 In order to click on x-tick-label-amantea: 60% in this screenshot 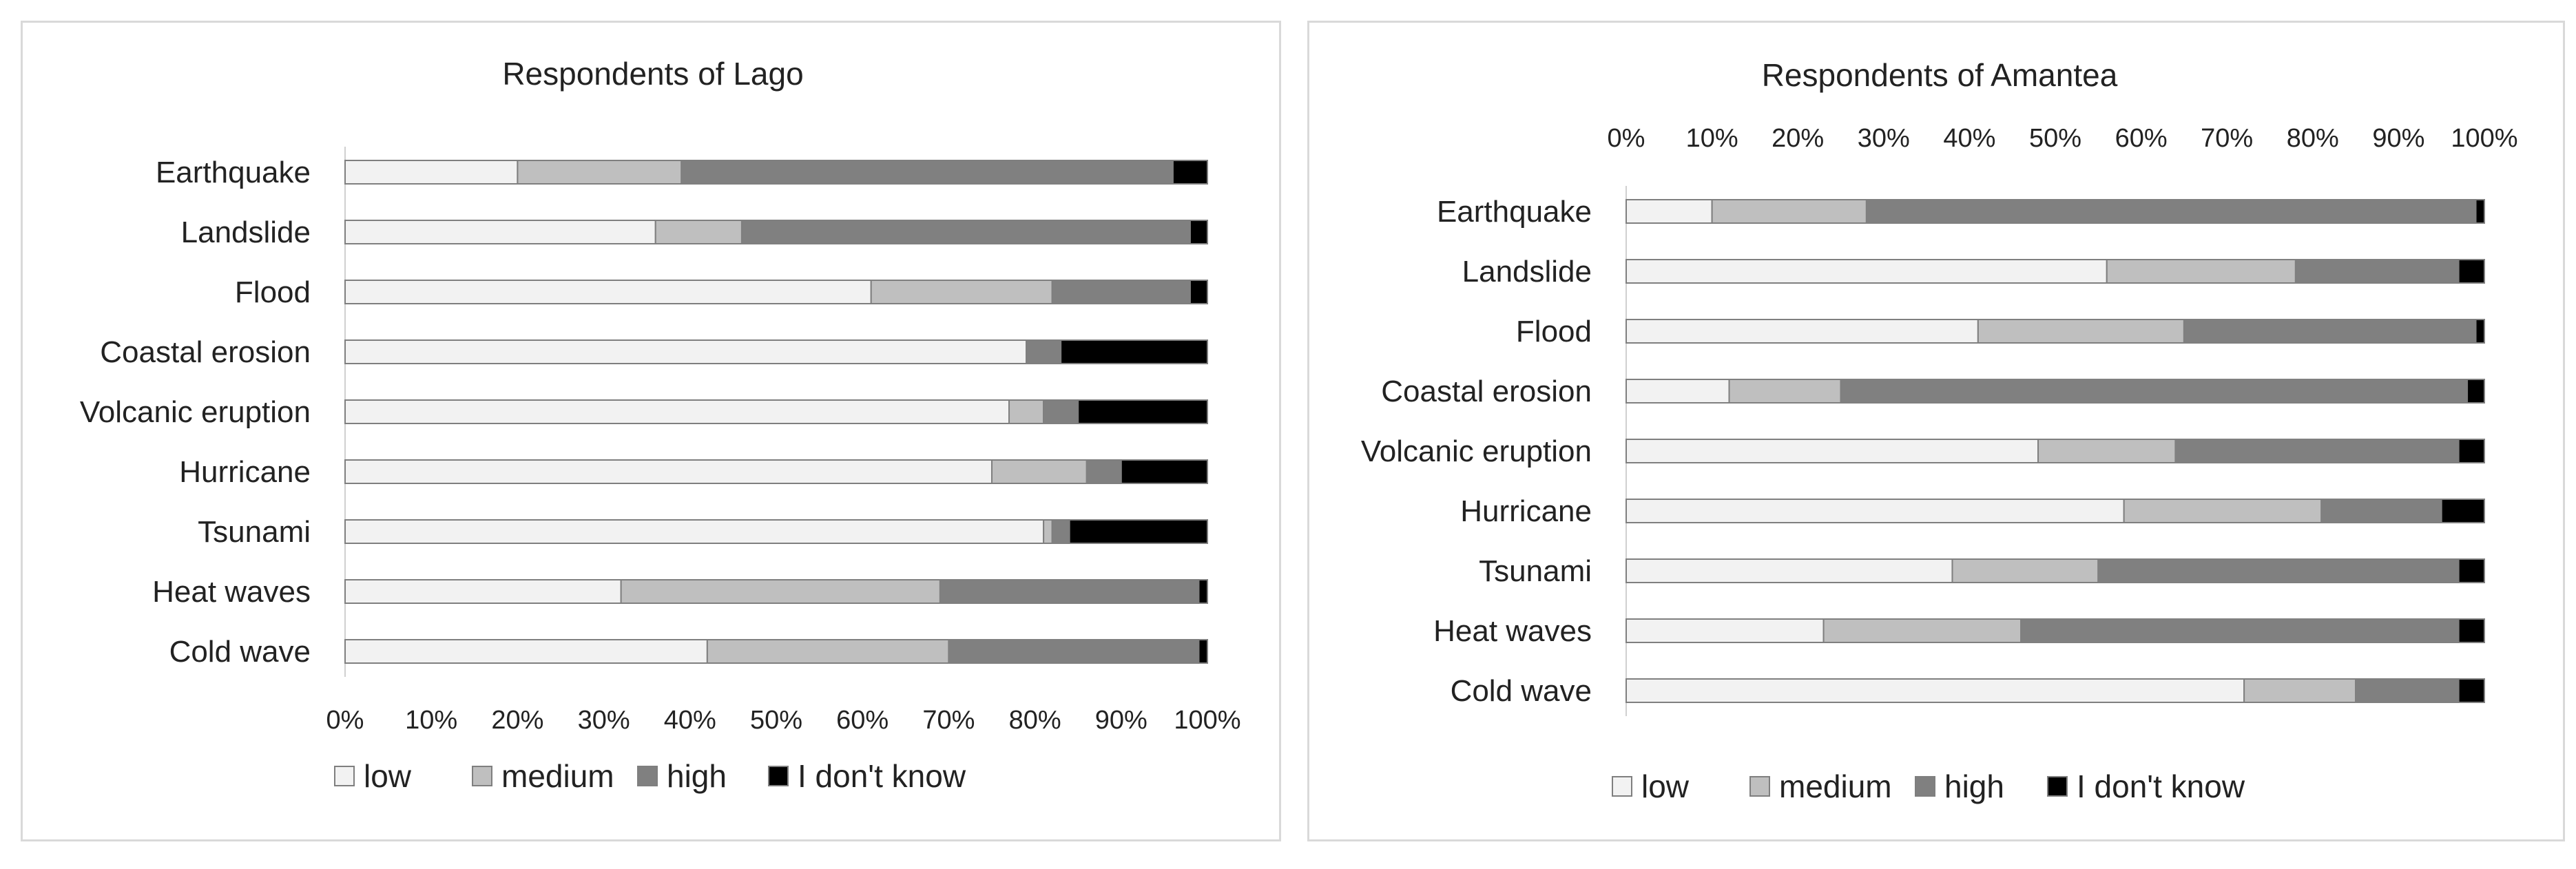, I will do `click(2141, 138)`.